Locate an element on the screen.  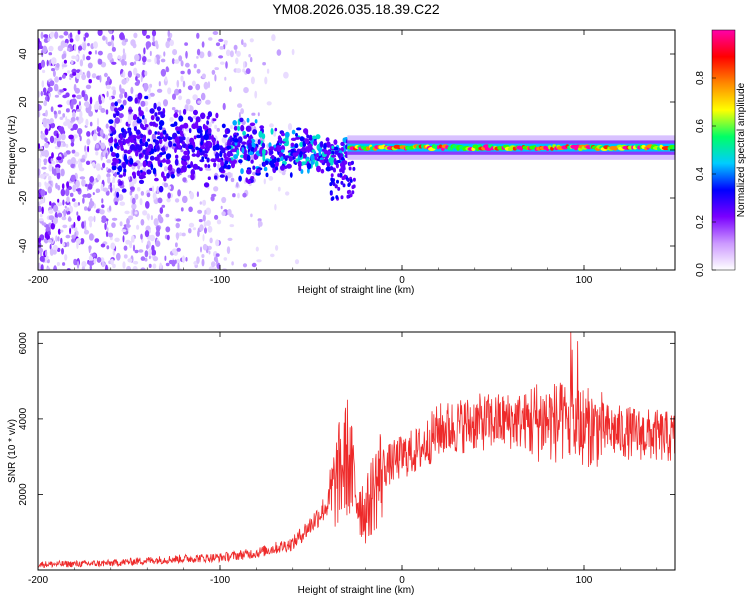
heatmap-x-tick-label: -200 is located at coordinates (38, 280).